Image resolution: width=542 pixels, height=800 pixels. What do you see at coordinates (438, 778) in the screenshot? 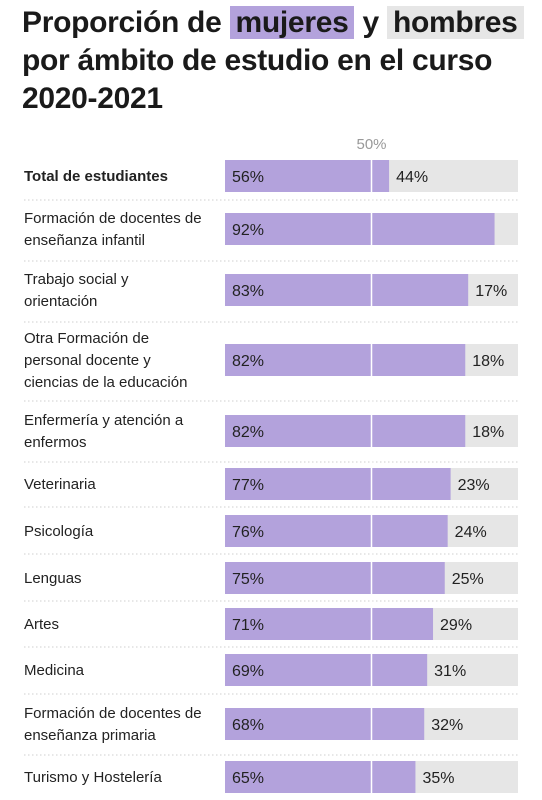
I see `value-label-men: 35%` at bounding box center [438, 778].